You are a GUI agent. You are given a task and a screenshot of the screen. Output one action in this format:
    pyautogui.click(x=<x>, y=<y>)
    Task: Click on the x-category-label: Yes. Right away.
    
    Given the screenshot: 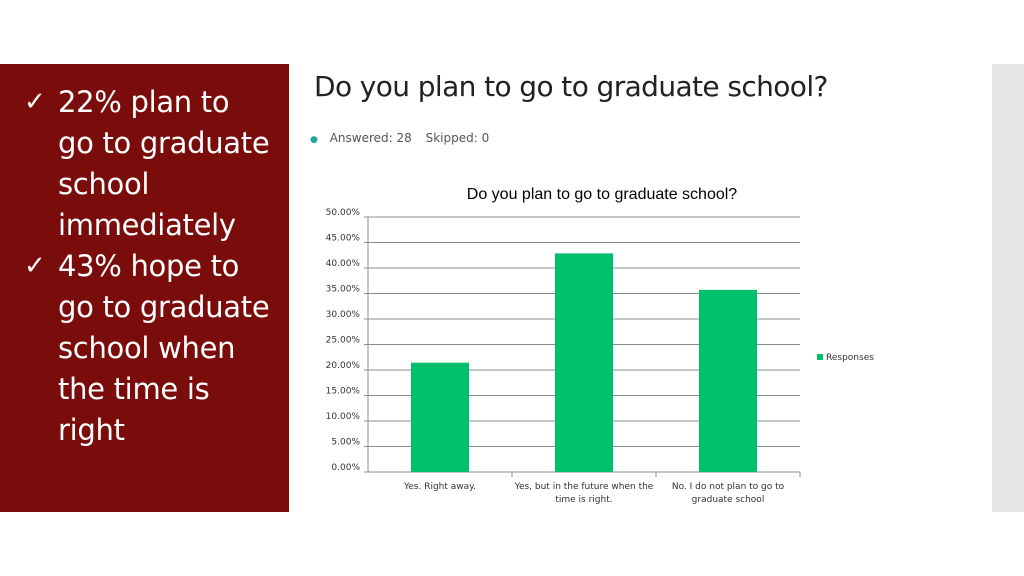 What is the action you would take?
    pyautogui.click(x=439, y=487)
    